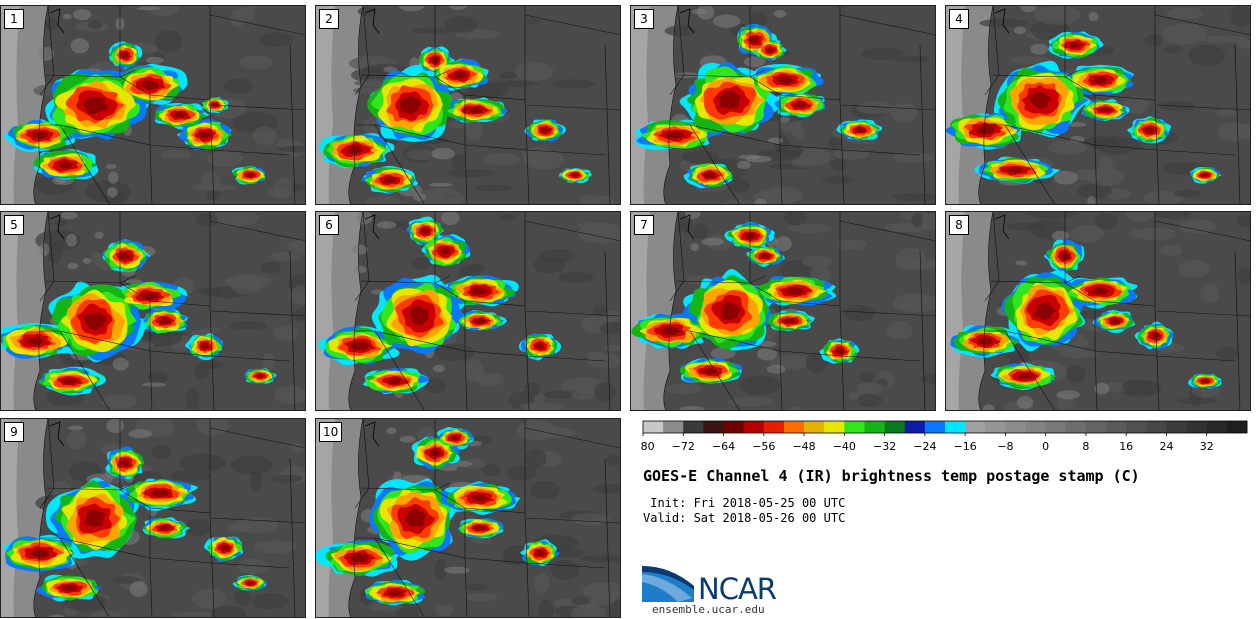 The width and height of the screenshot is (1260, 619). I want to click on colorbar-tick-label: 8, so click(1085, 446).